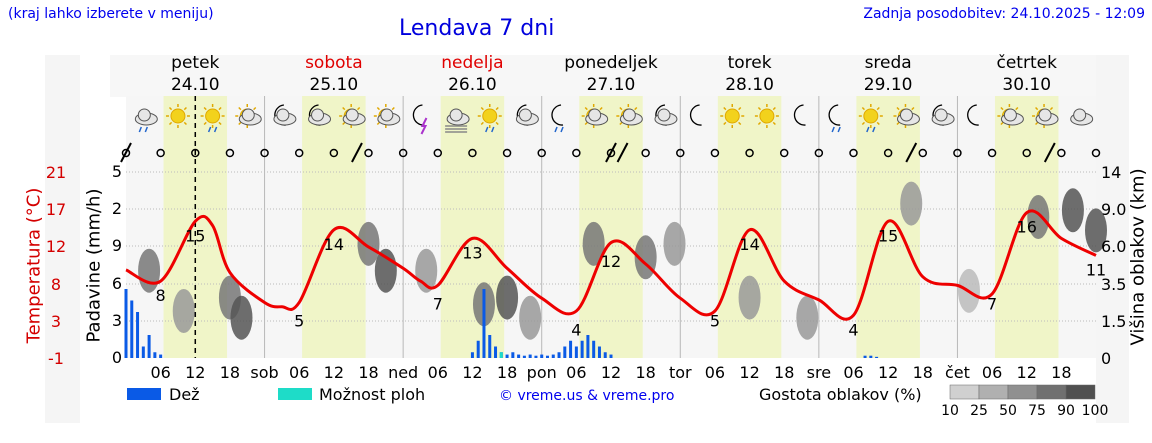 This screenshot has height=443, width=1152. Describe the element at coordinates (950, 411) in the screenshot. I see `density-value-0: 10` at that location.